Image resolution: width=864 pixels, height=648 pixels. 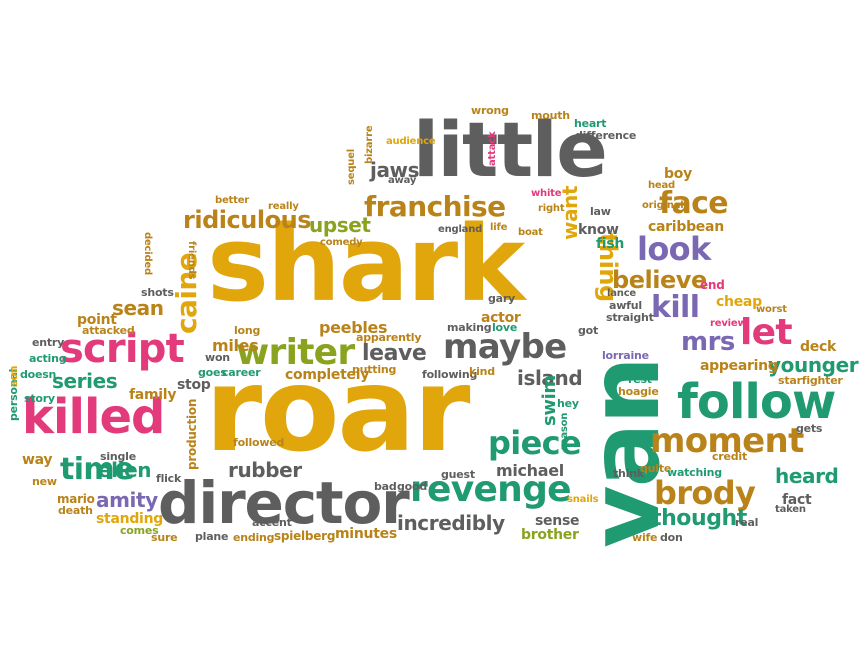 What do you see at coordinates (600, 211) in the screenshot?
I see `word-law: law` at bounding box center [600, 211].